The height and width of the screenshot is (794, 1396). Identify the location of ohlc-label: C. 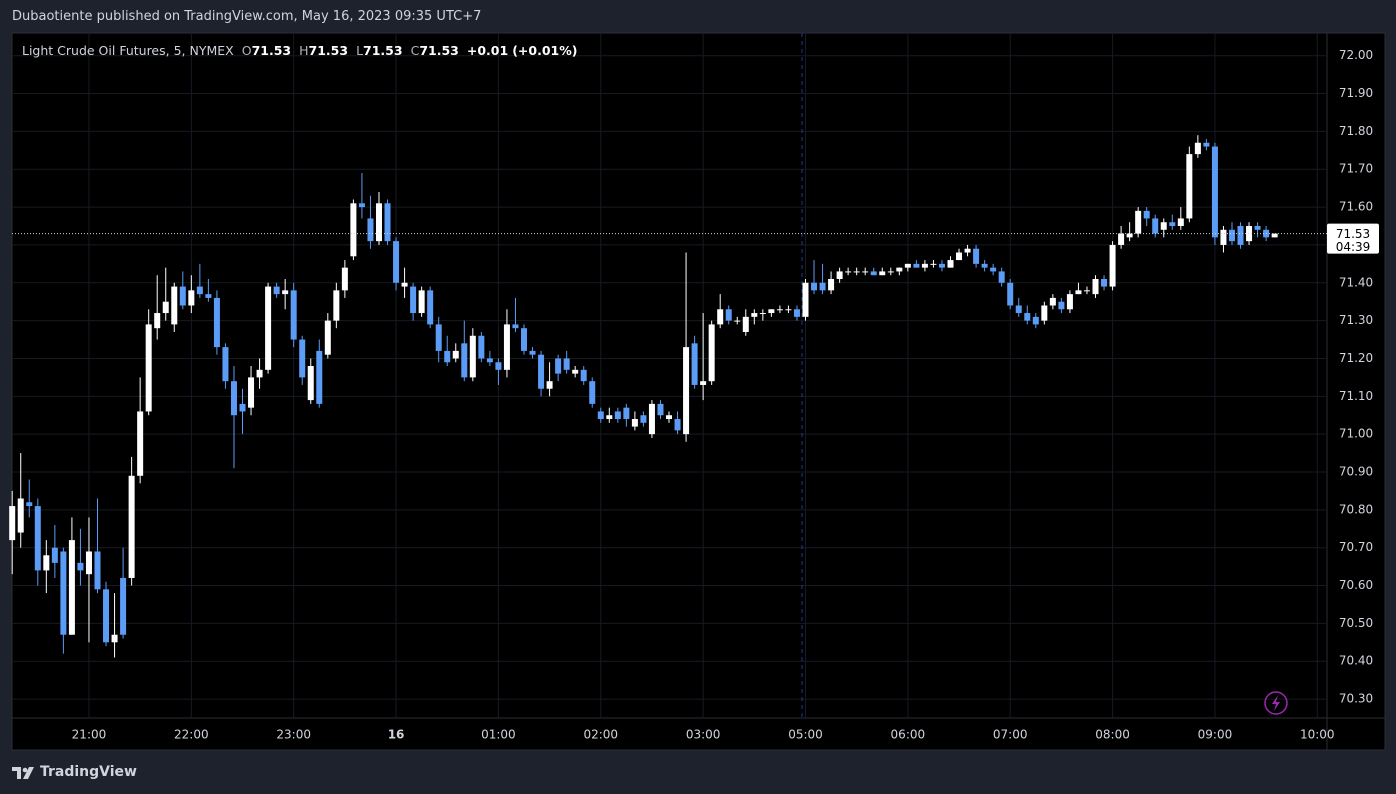
(415, 50).